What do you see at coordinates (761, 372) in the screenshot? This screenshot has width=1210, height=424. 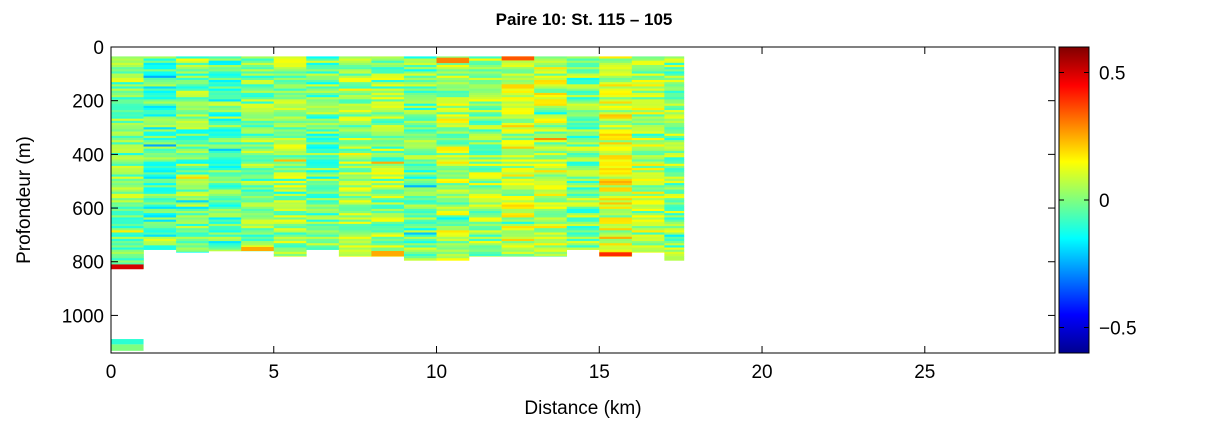 I see `x-tick-label: 20` at bounding box center [761, 372].